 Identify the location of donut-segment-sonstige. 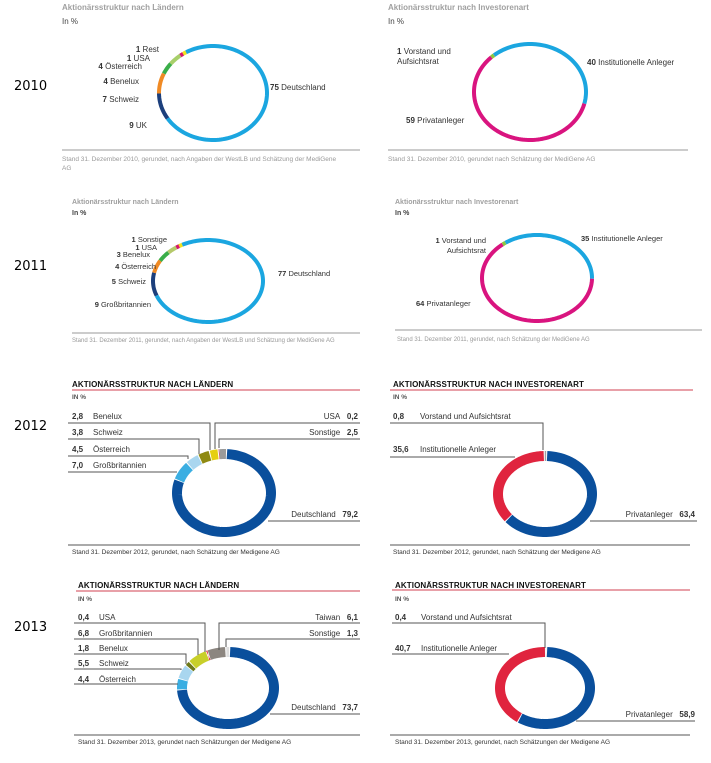
(180, 245).